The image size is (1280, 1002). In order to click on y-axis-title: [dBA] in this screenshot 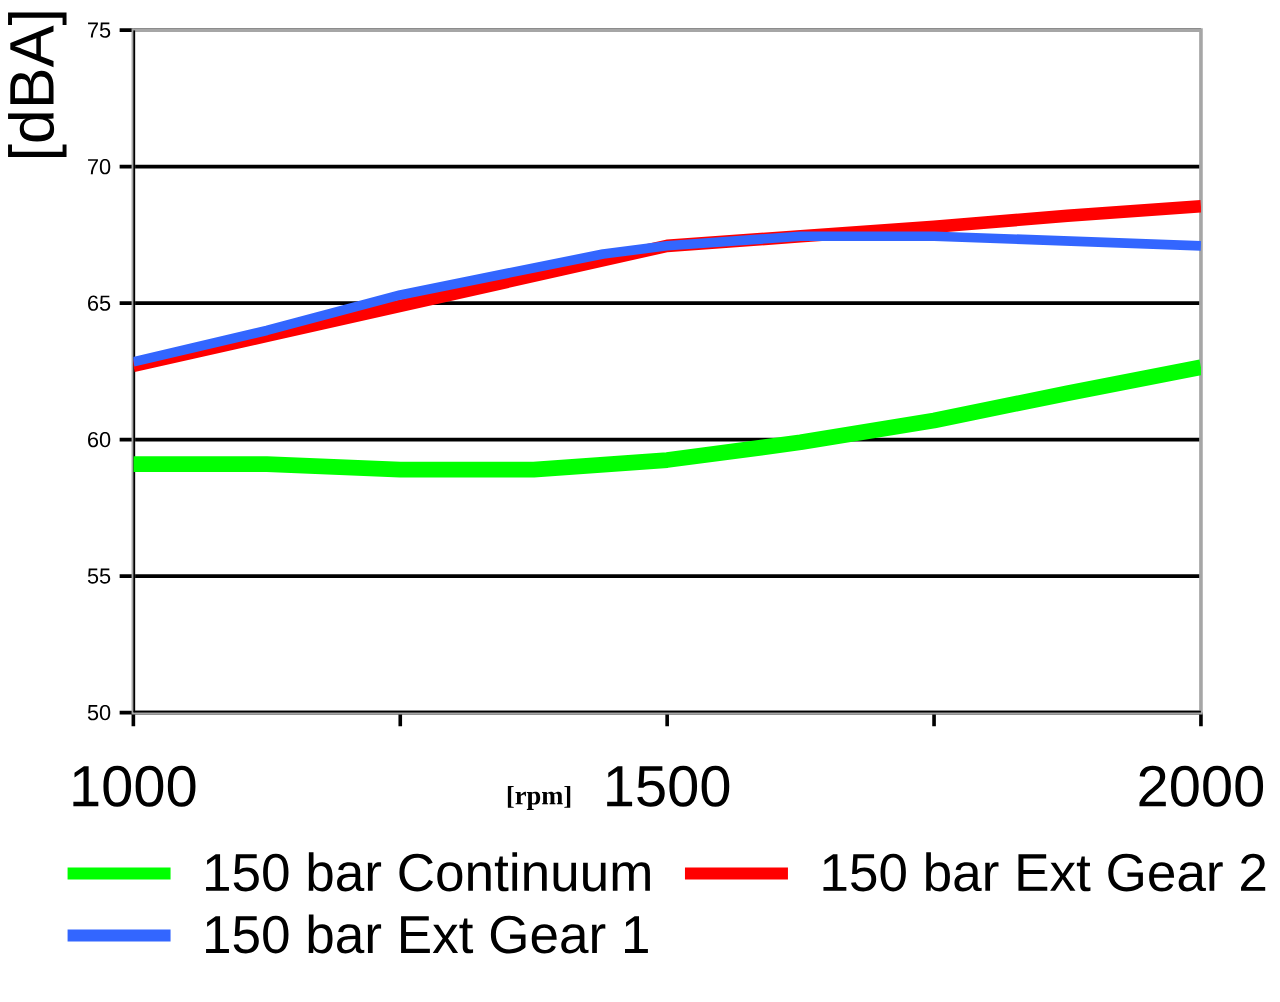, I will do `click(37, 85)`.